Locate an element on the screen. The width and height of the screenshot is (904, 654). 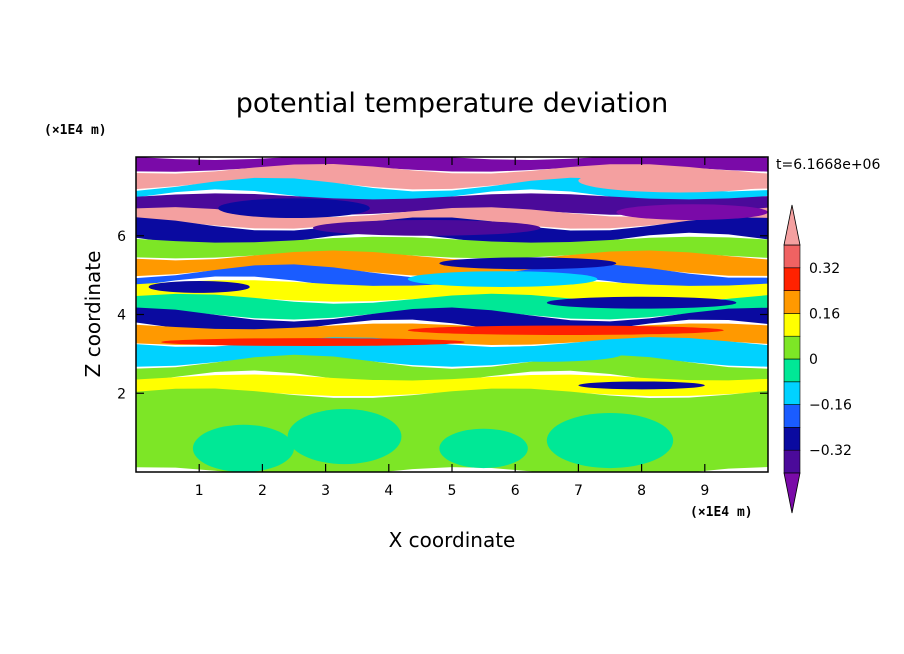
y-axis-label: Z coordinate is located at coordinates (93, 314).